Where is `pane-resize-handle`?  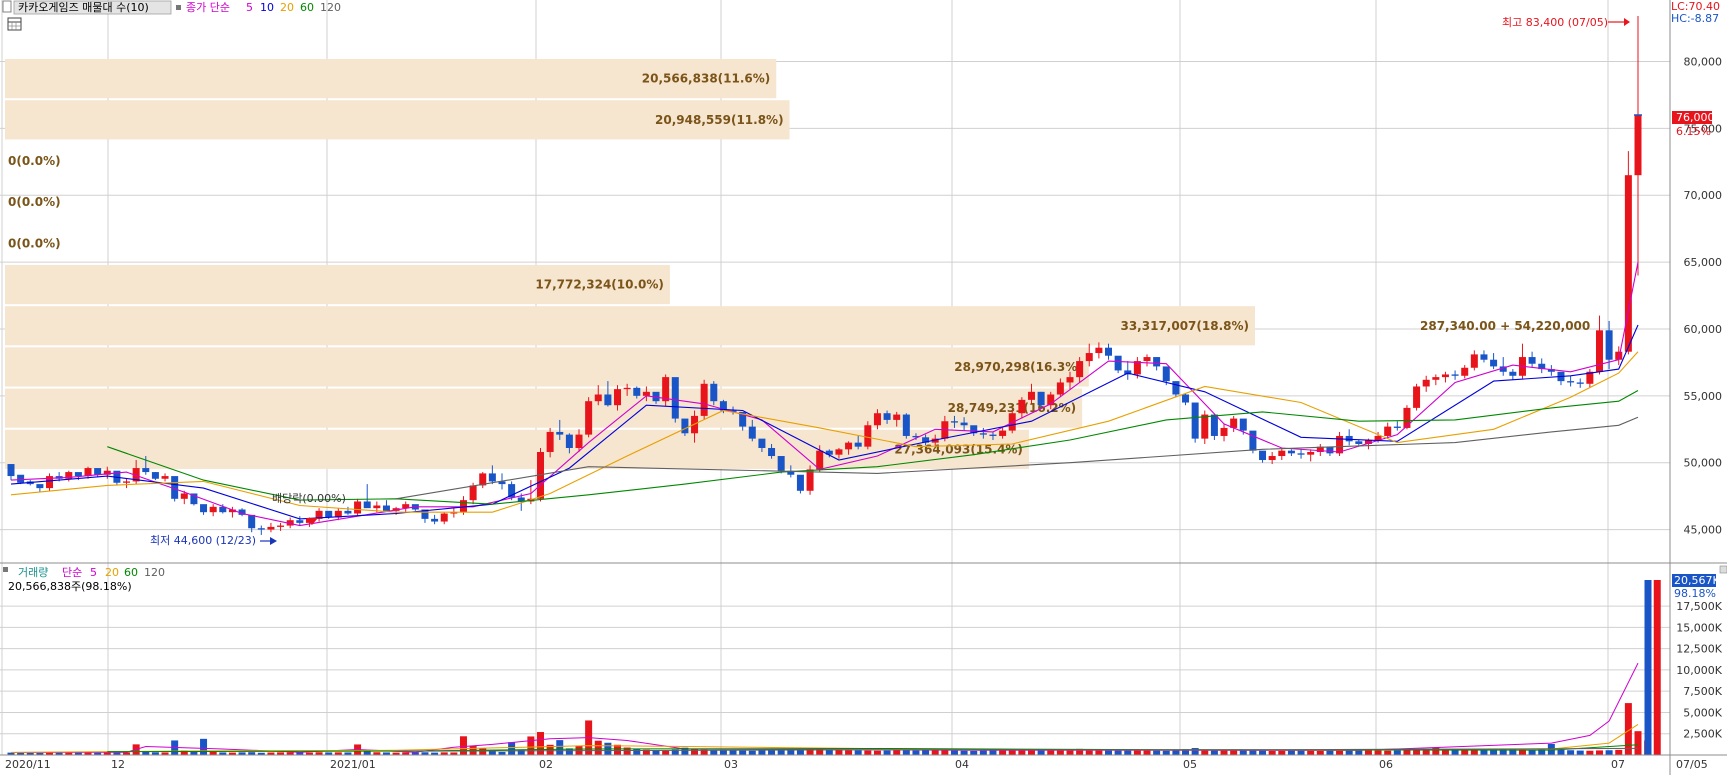 pane-resize-handle is located at coordinates (1723, 569).